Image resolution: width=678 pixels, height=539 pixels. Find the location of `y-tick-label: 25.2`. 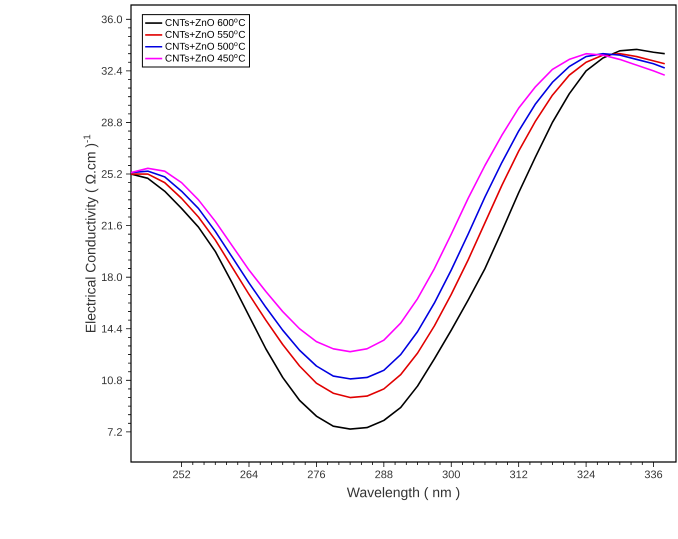

y-tick-label: 25.2 is located at coordinates (112, 174).